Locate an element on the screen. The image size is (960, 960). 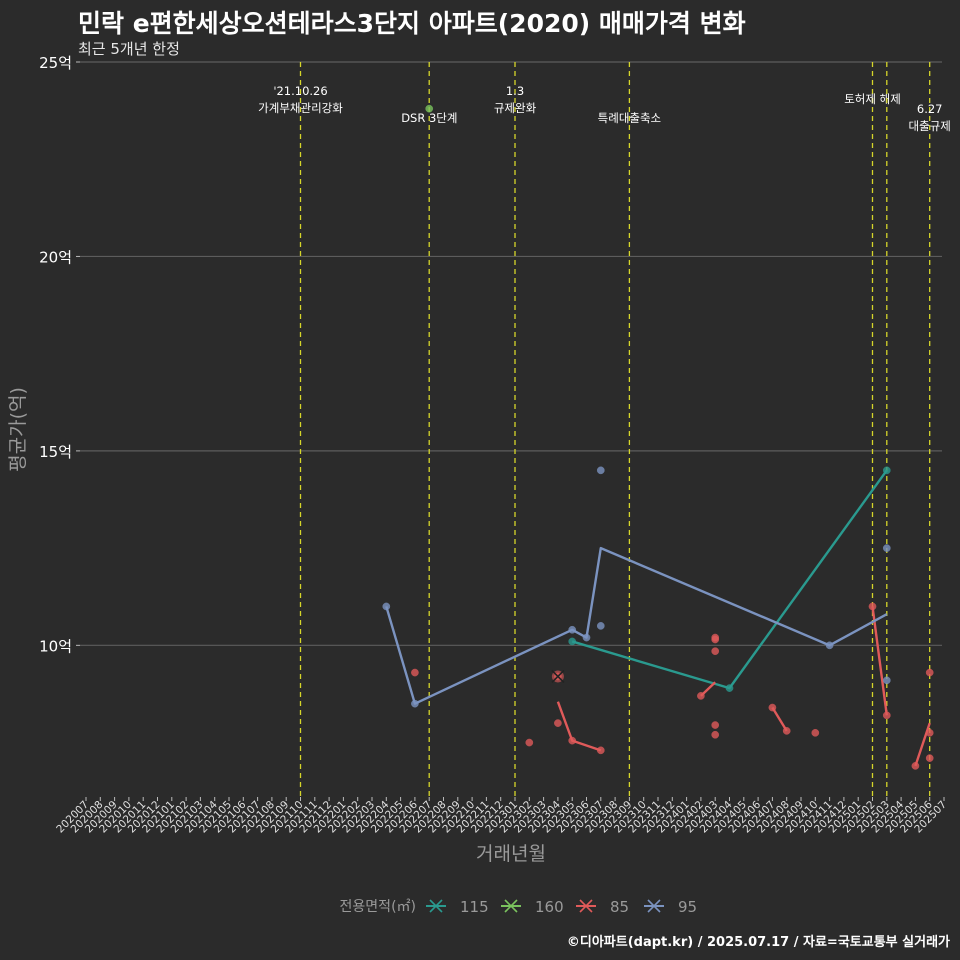
event-label: 특례대출축소 is located at coordinates (629, 118).